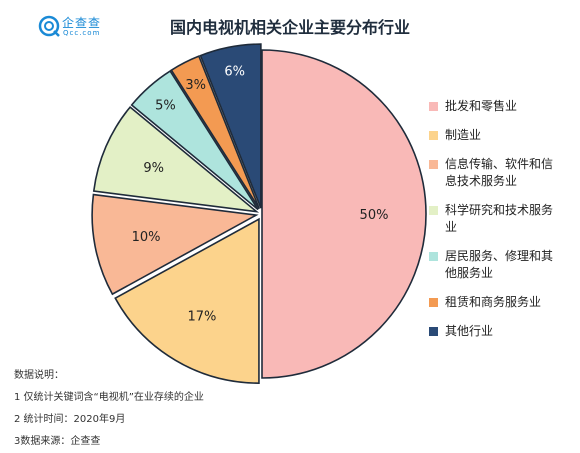 The image size is (580, 453). Describe the element at coordinates (289, 27) in the screenshot. I see `chart-title: 国内电视机相关企业主要分布行业` at that location.